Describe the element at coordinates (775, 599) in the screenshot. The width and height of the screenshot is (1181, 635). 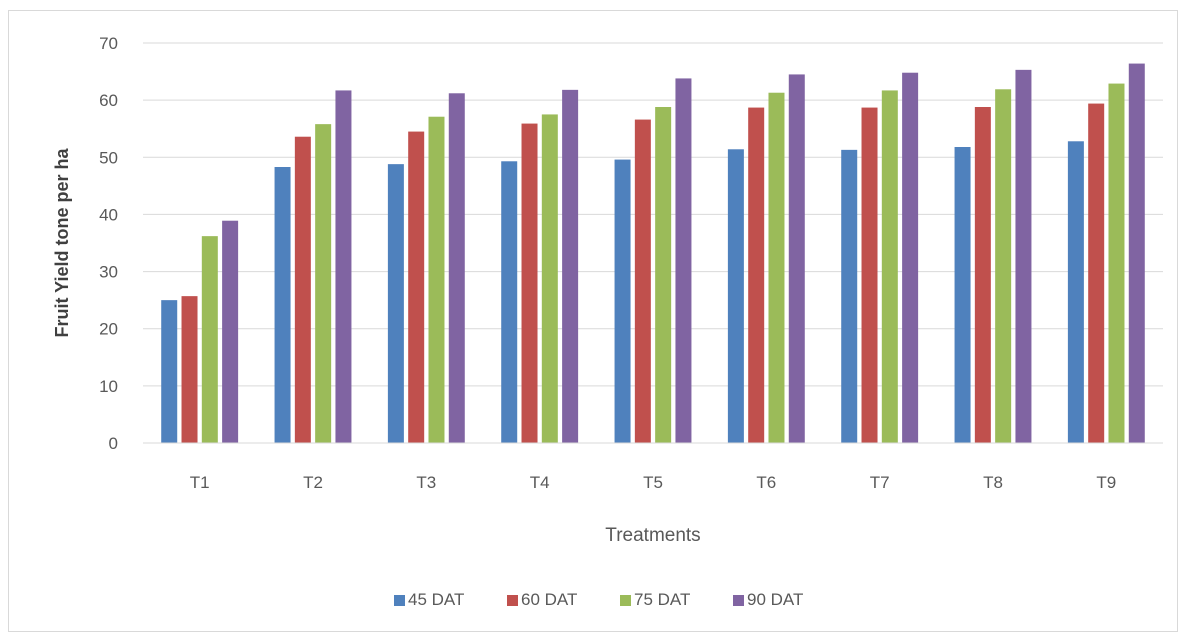
I see `legend-label: 90 DAT` at that location.